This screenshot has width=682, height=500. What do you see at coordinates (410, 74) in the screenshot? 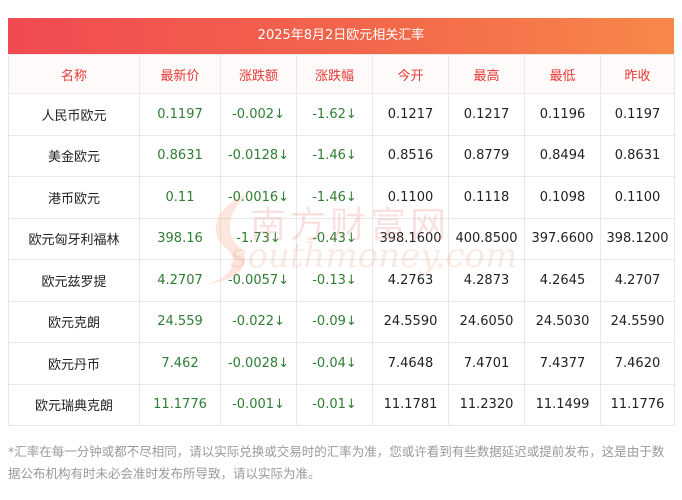
I see `col-header-open: 今开` at bounding box center [410, 74].